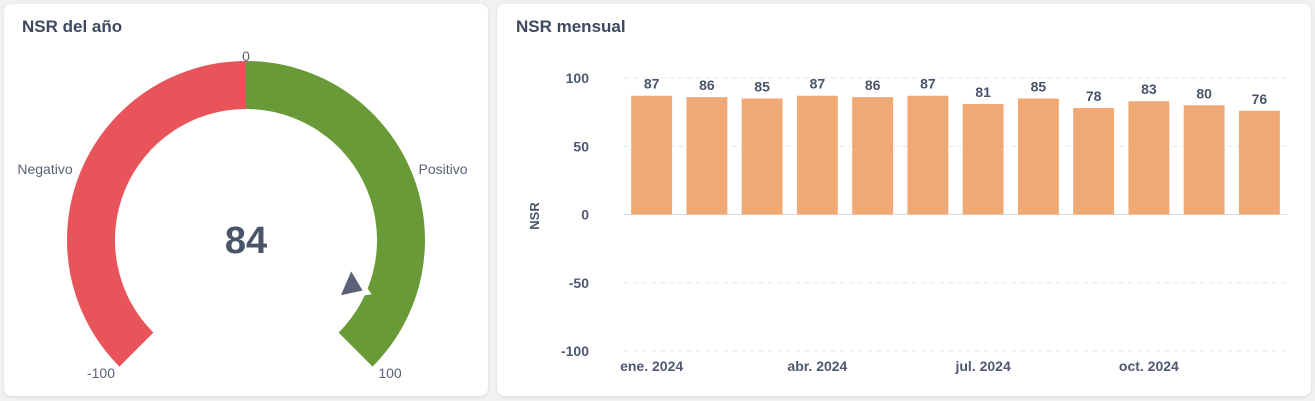 Image resolution: width=1315 pixels, height=401 pixels. Describe the element at coordinates (534, 216) in the screenshot. I see `y-axis-title: NSR` at that location.